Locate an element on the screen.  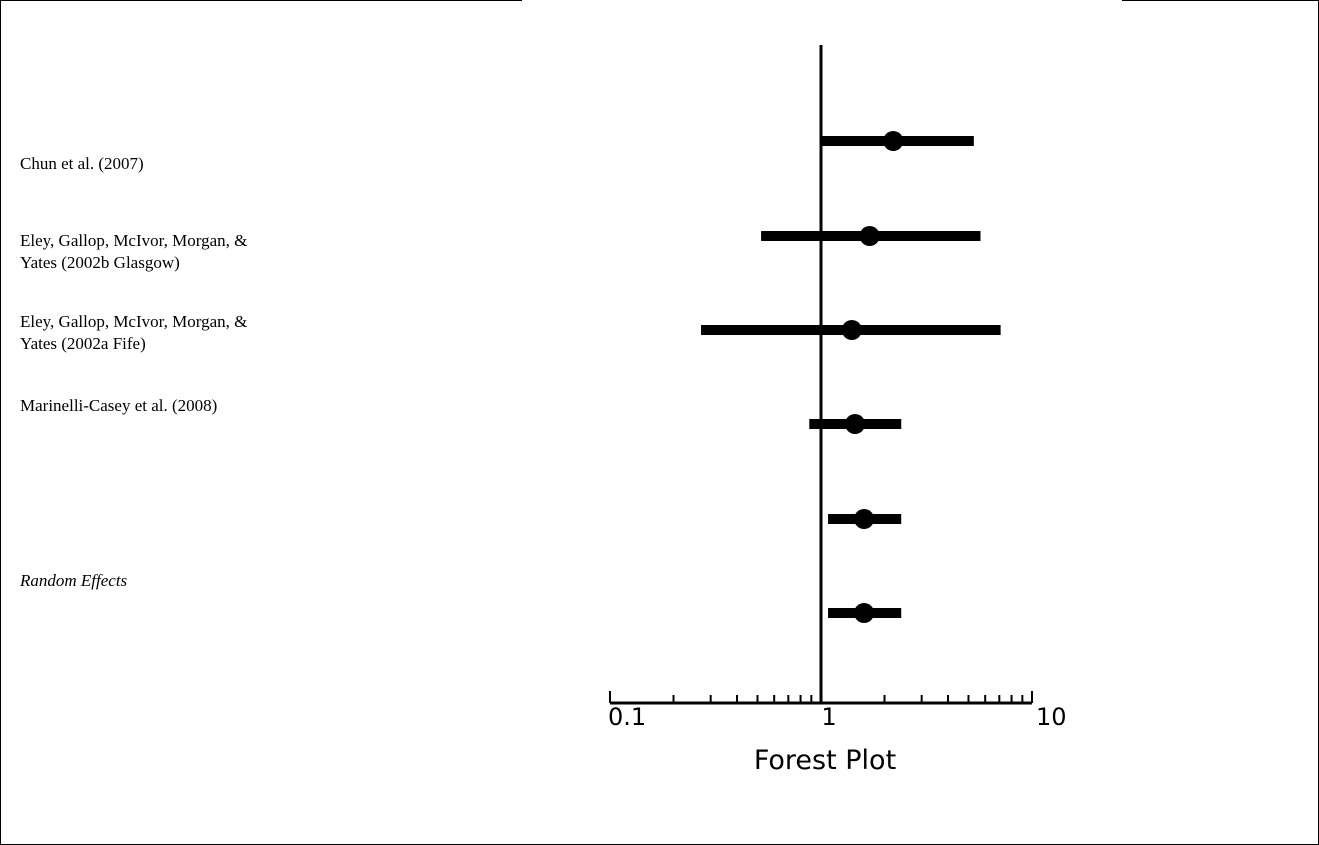
top-rule-left is located at coordinates (261, 0).